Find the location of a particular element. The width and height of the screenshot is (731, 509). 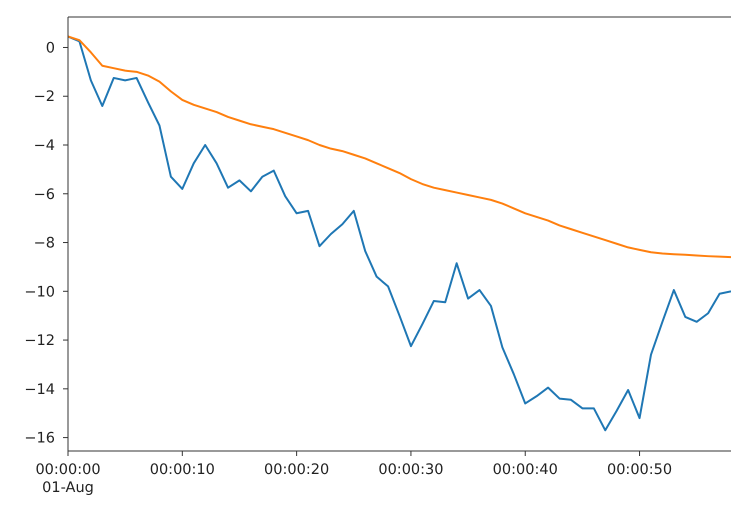

y-tick-label: −2 is located at coordinates (44, 97).